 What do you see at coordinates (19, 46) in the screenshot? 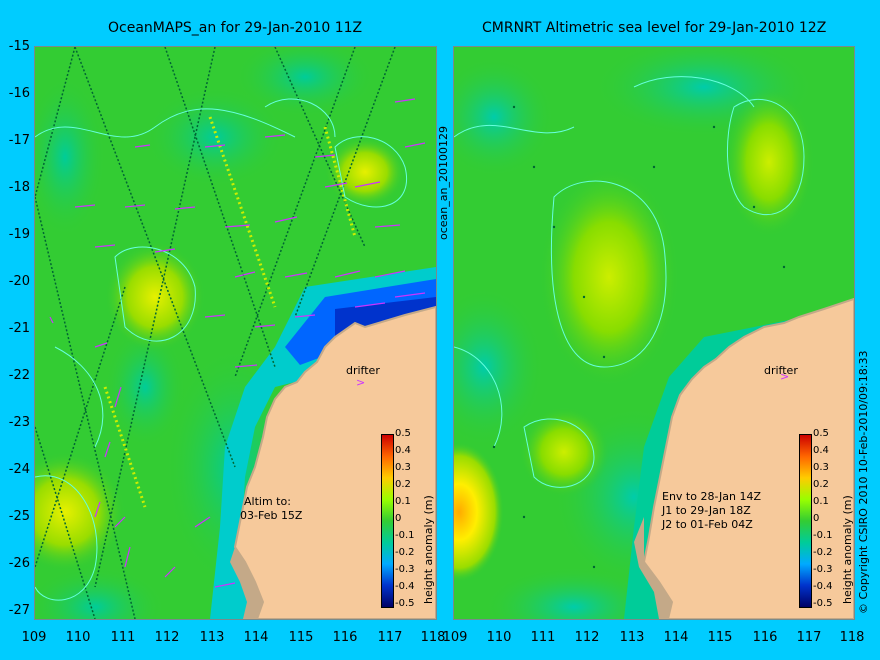
I see `y-tick: -15` at bounding box center [19, 46].